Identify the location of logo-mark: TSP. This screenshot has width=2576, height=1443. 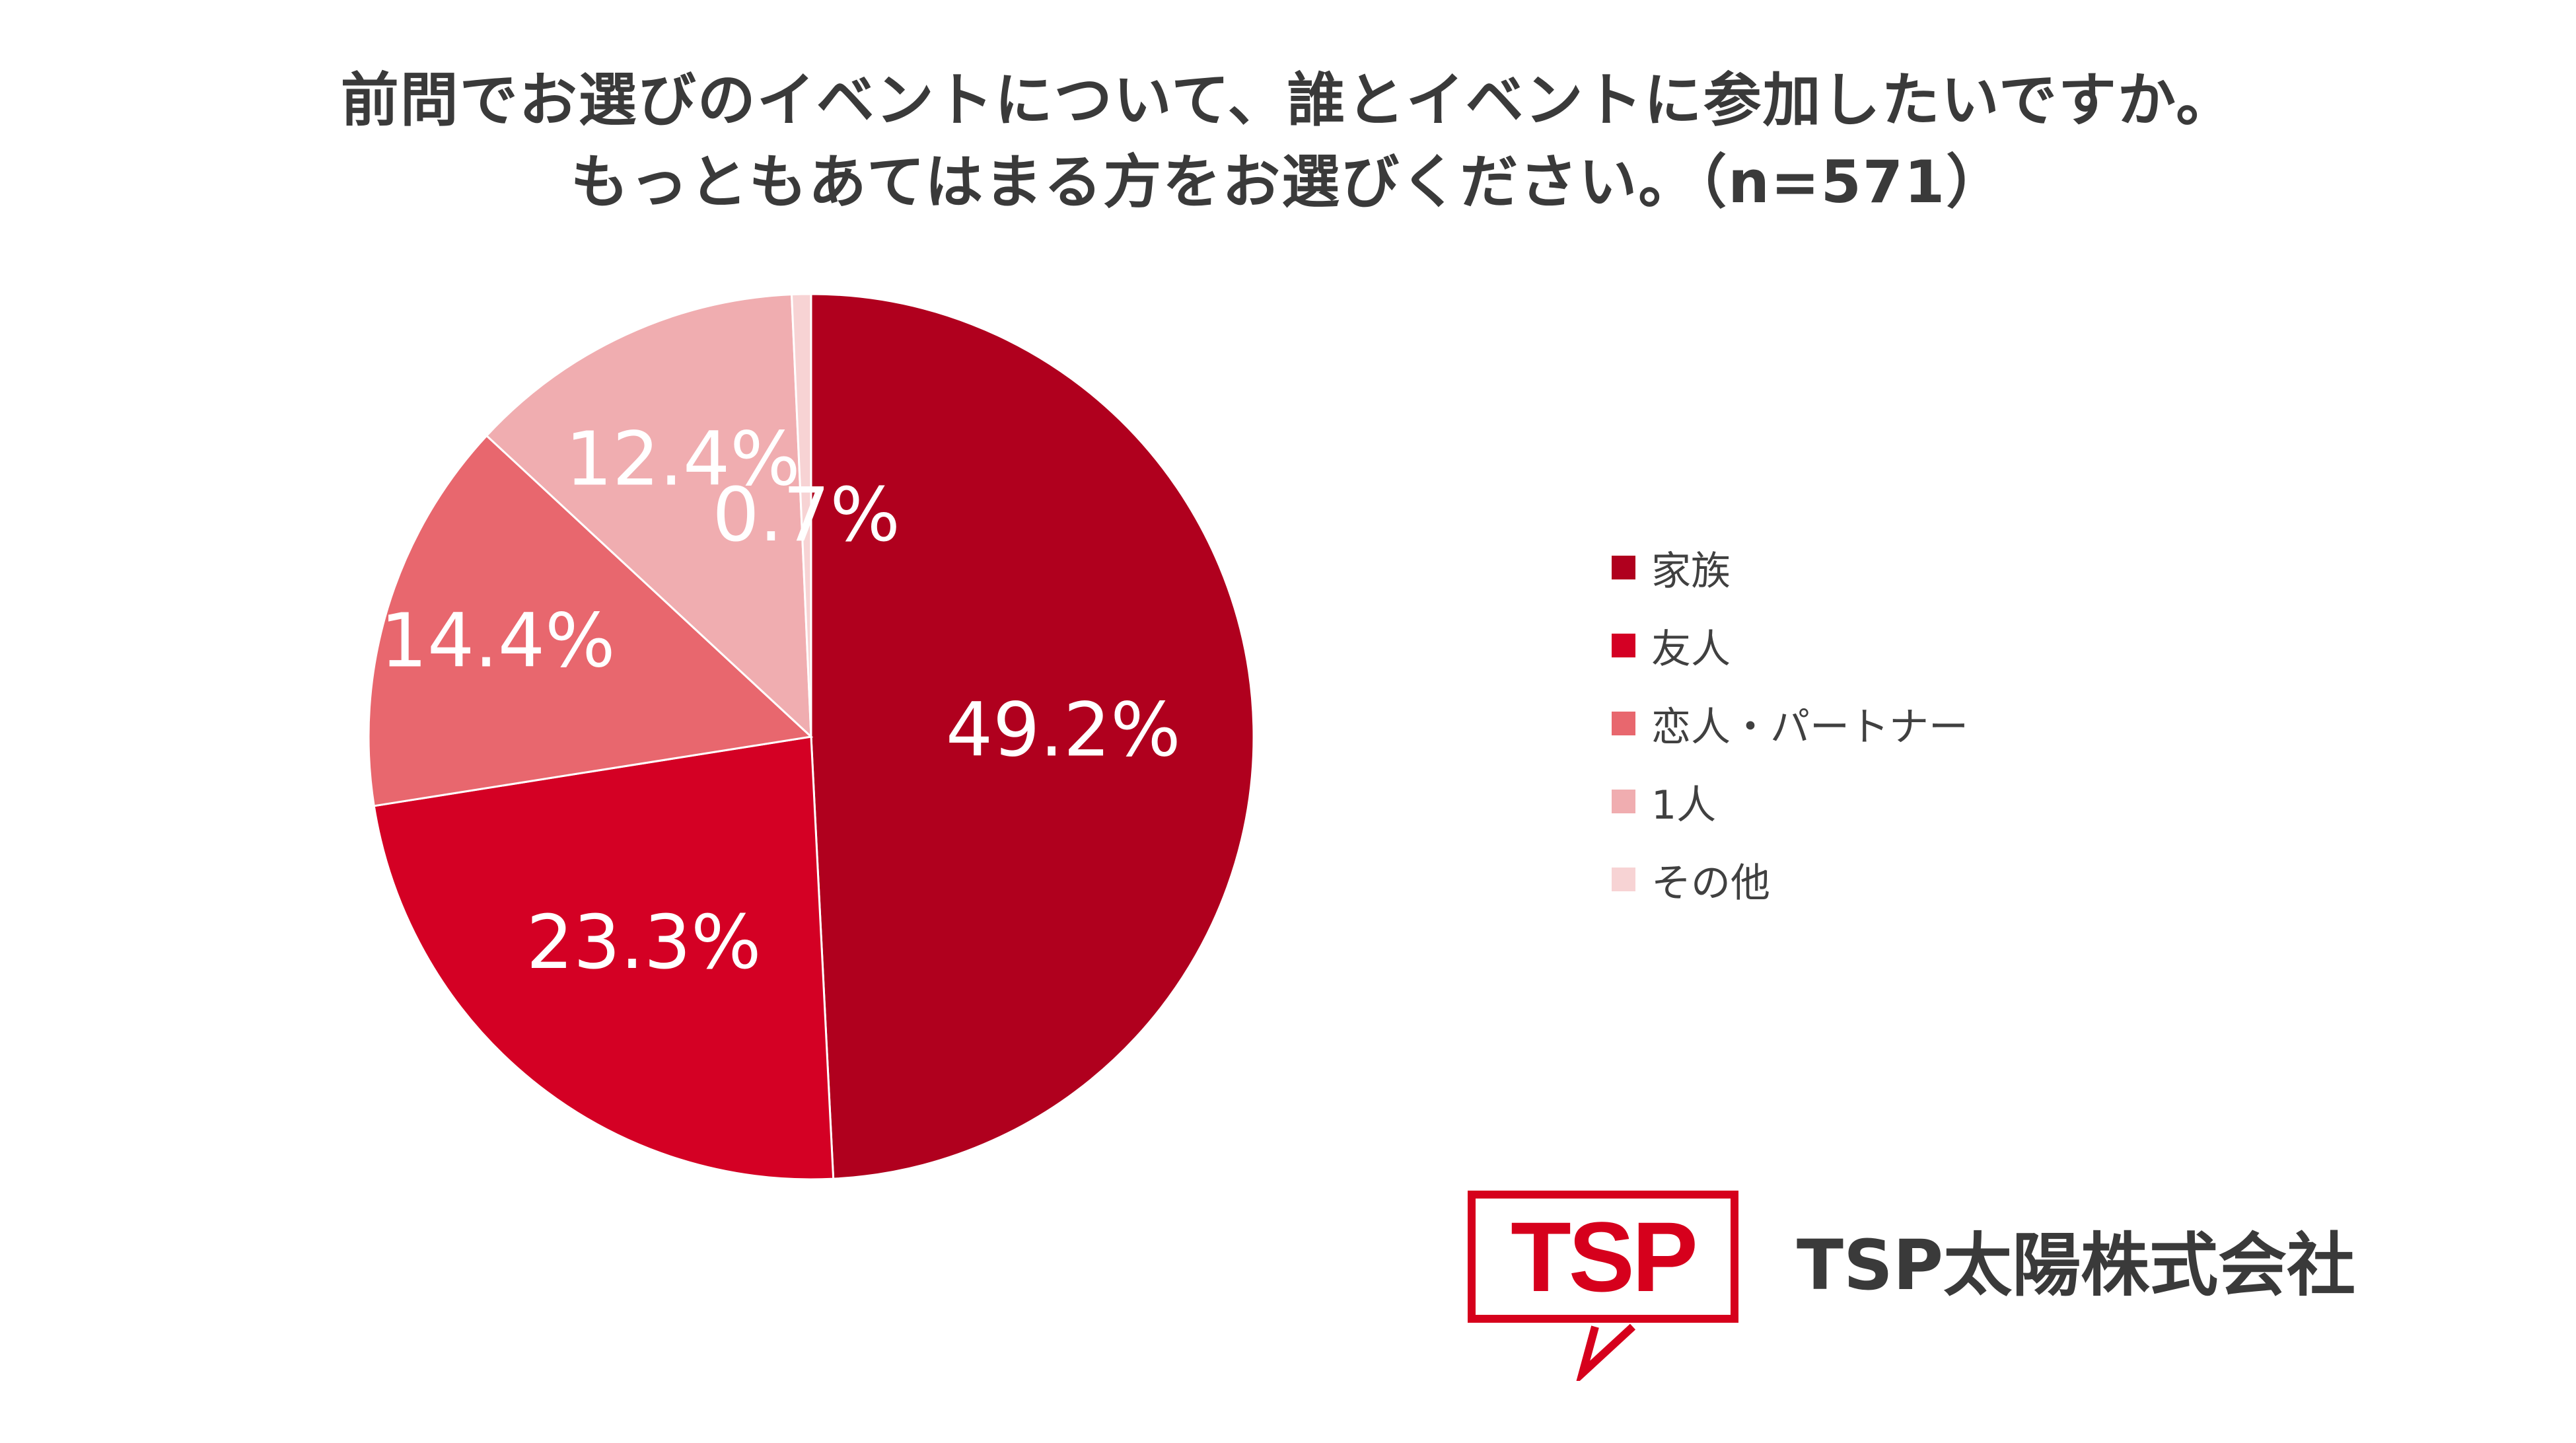
(1604, 1256).